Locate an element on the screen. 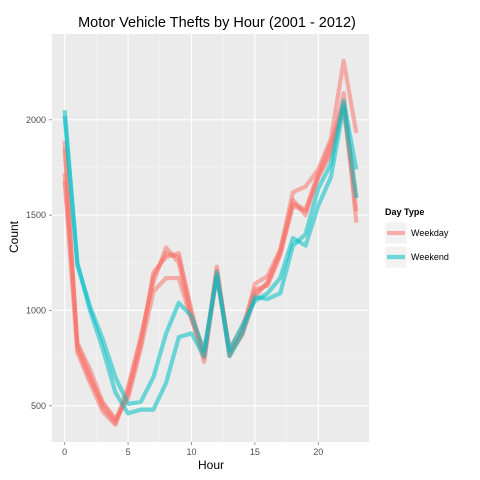  y-tick-label: 2000 is located at coordinates (36, 120).